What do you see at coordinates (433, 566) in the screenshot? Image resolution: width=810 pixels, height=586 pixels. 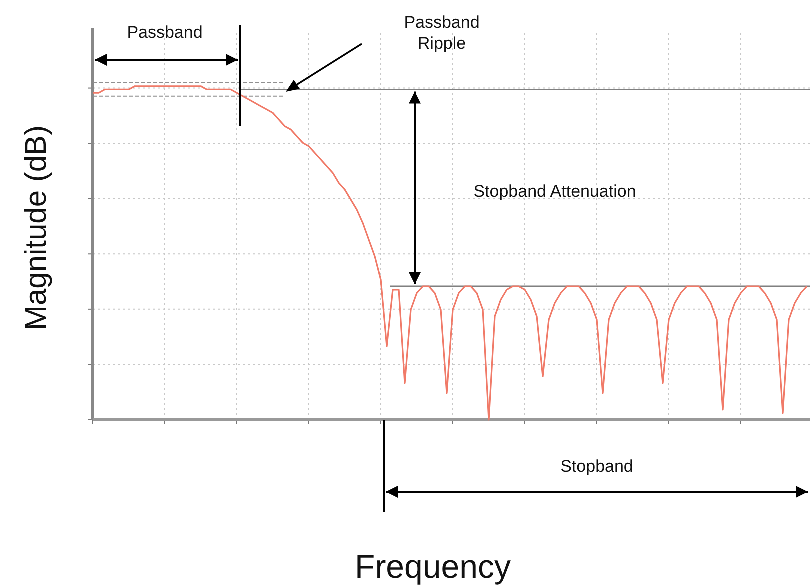 I see `x-axis-title: Frequency` at bounding box center [433, 566].